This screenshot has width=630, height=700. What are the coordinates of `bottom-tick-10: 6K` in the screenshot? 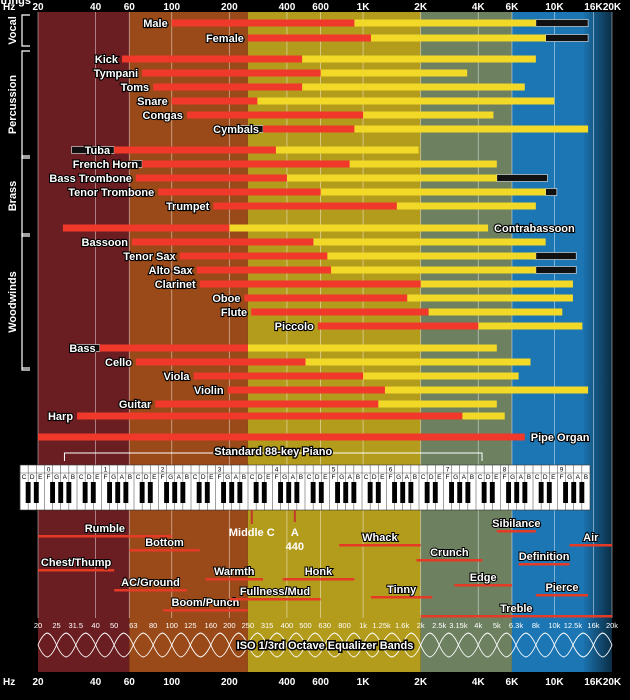 It's located at (513, 682).